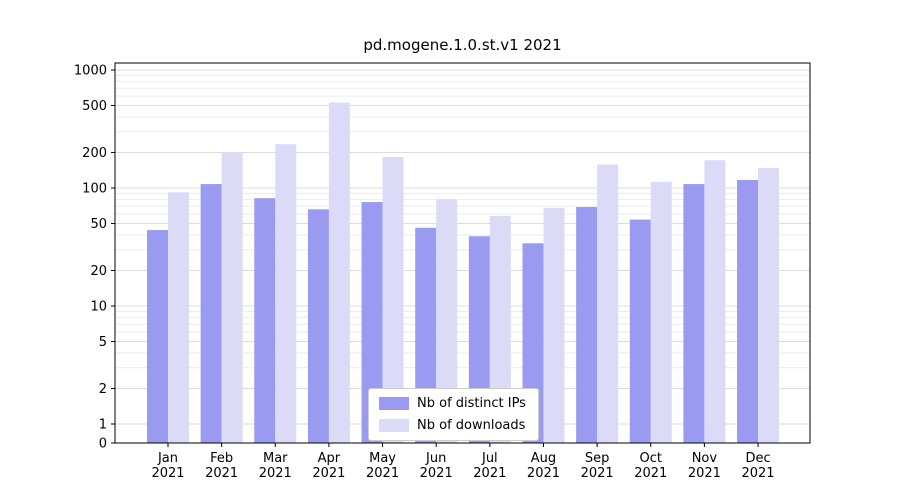 The height and width of the screenshot is (500, 900). Describe the element at coordinates (94, 106) in the screenshot. I see `svg-text: 500` at that location.